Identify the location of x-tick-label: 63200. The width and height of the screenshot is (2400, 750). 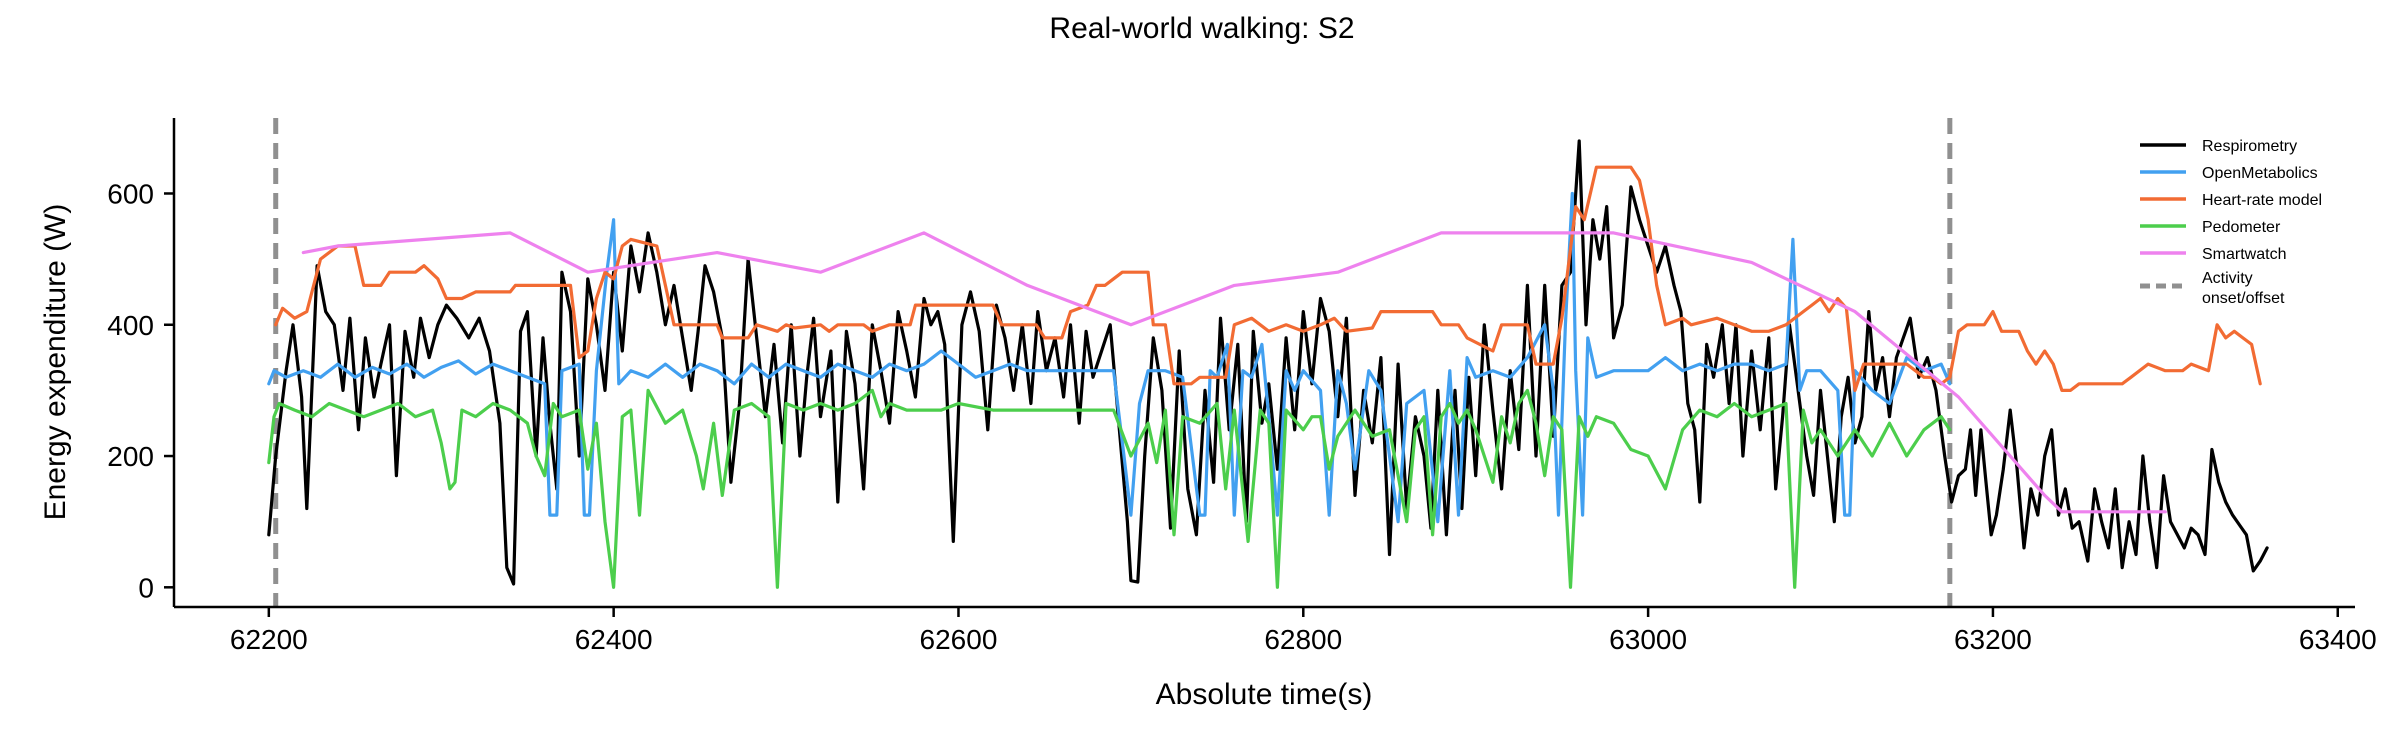
(1993, 639).